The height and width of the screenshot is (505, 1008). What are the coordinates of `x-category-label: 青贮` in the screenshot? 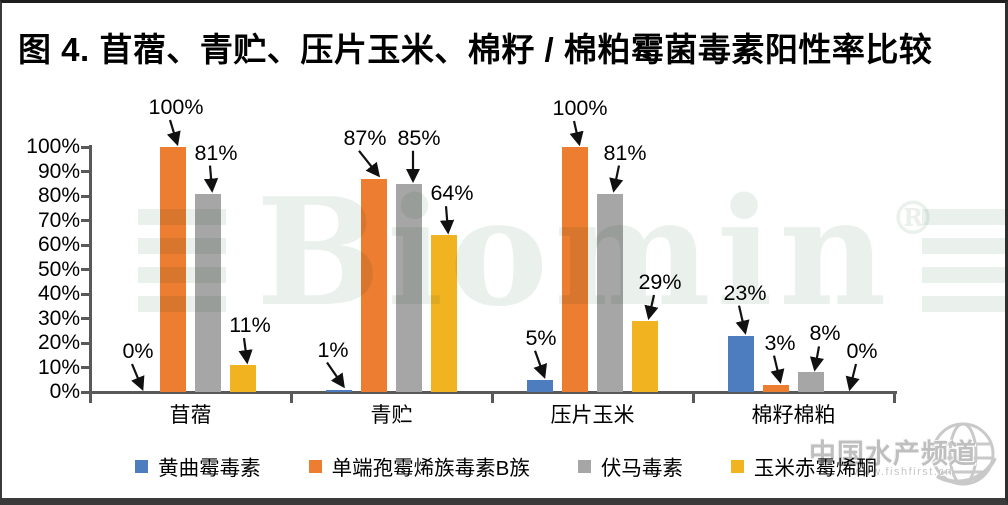 It's located at (391, 415).